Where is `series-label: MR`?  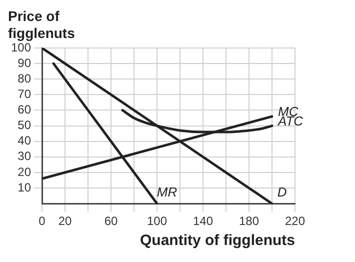 series-label: MR is located at coordinates (167, 192).